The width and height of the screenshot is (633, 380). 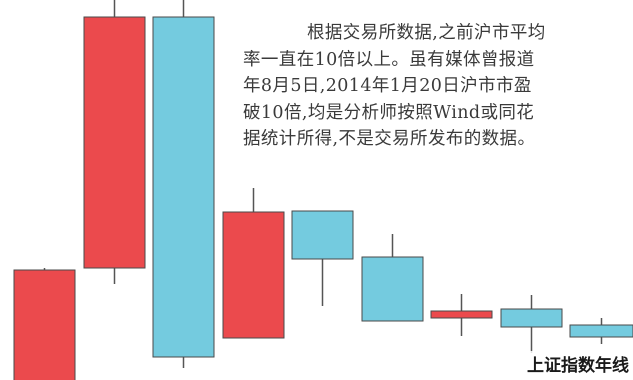 What do you see at coordinates (578, 363) in the screenshot?
I see `chart-caption: 上证指数年线` at bounding box center [578, 363].